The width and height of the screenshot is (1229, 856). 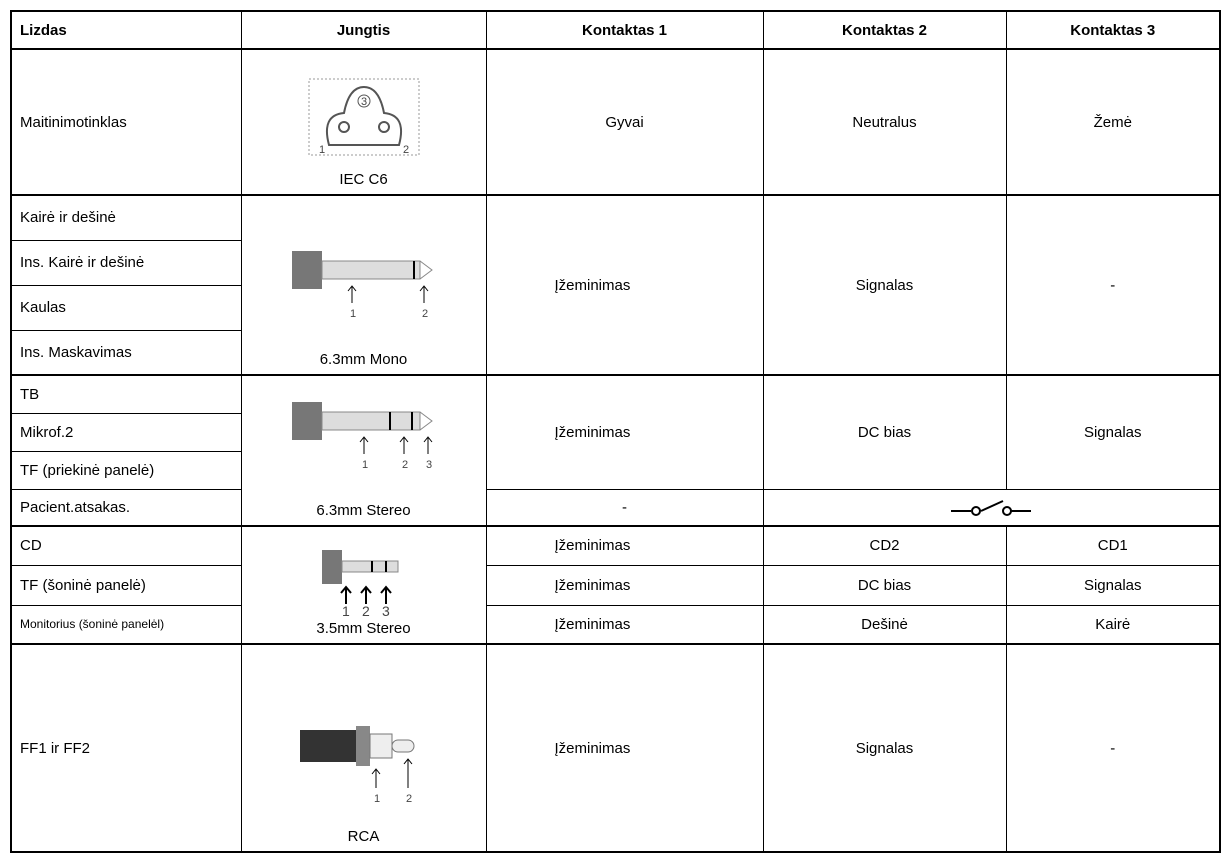 What do you see at coordinates (1113, 122) in the screenshot?
I see `contact: Žemė` at bounding box center [1113, 122].